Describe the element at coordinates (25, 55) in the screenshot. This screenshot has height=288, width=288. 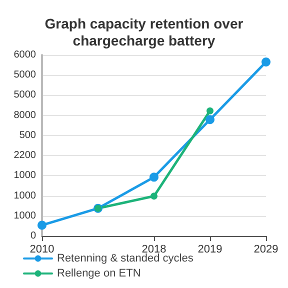
I see `text: 6000` at that location.